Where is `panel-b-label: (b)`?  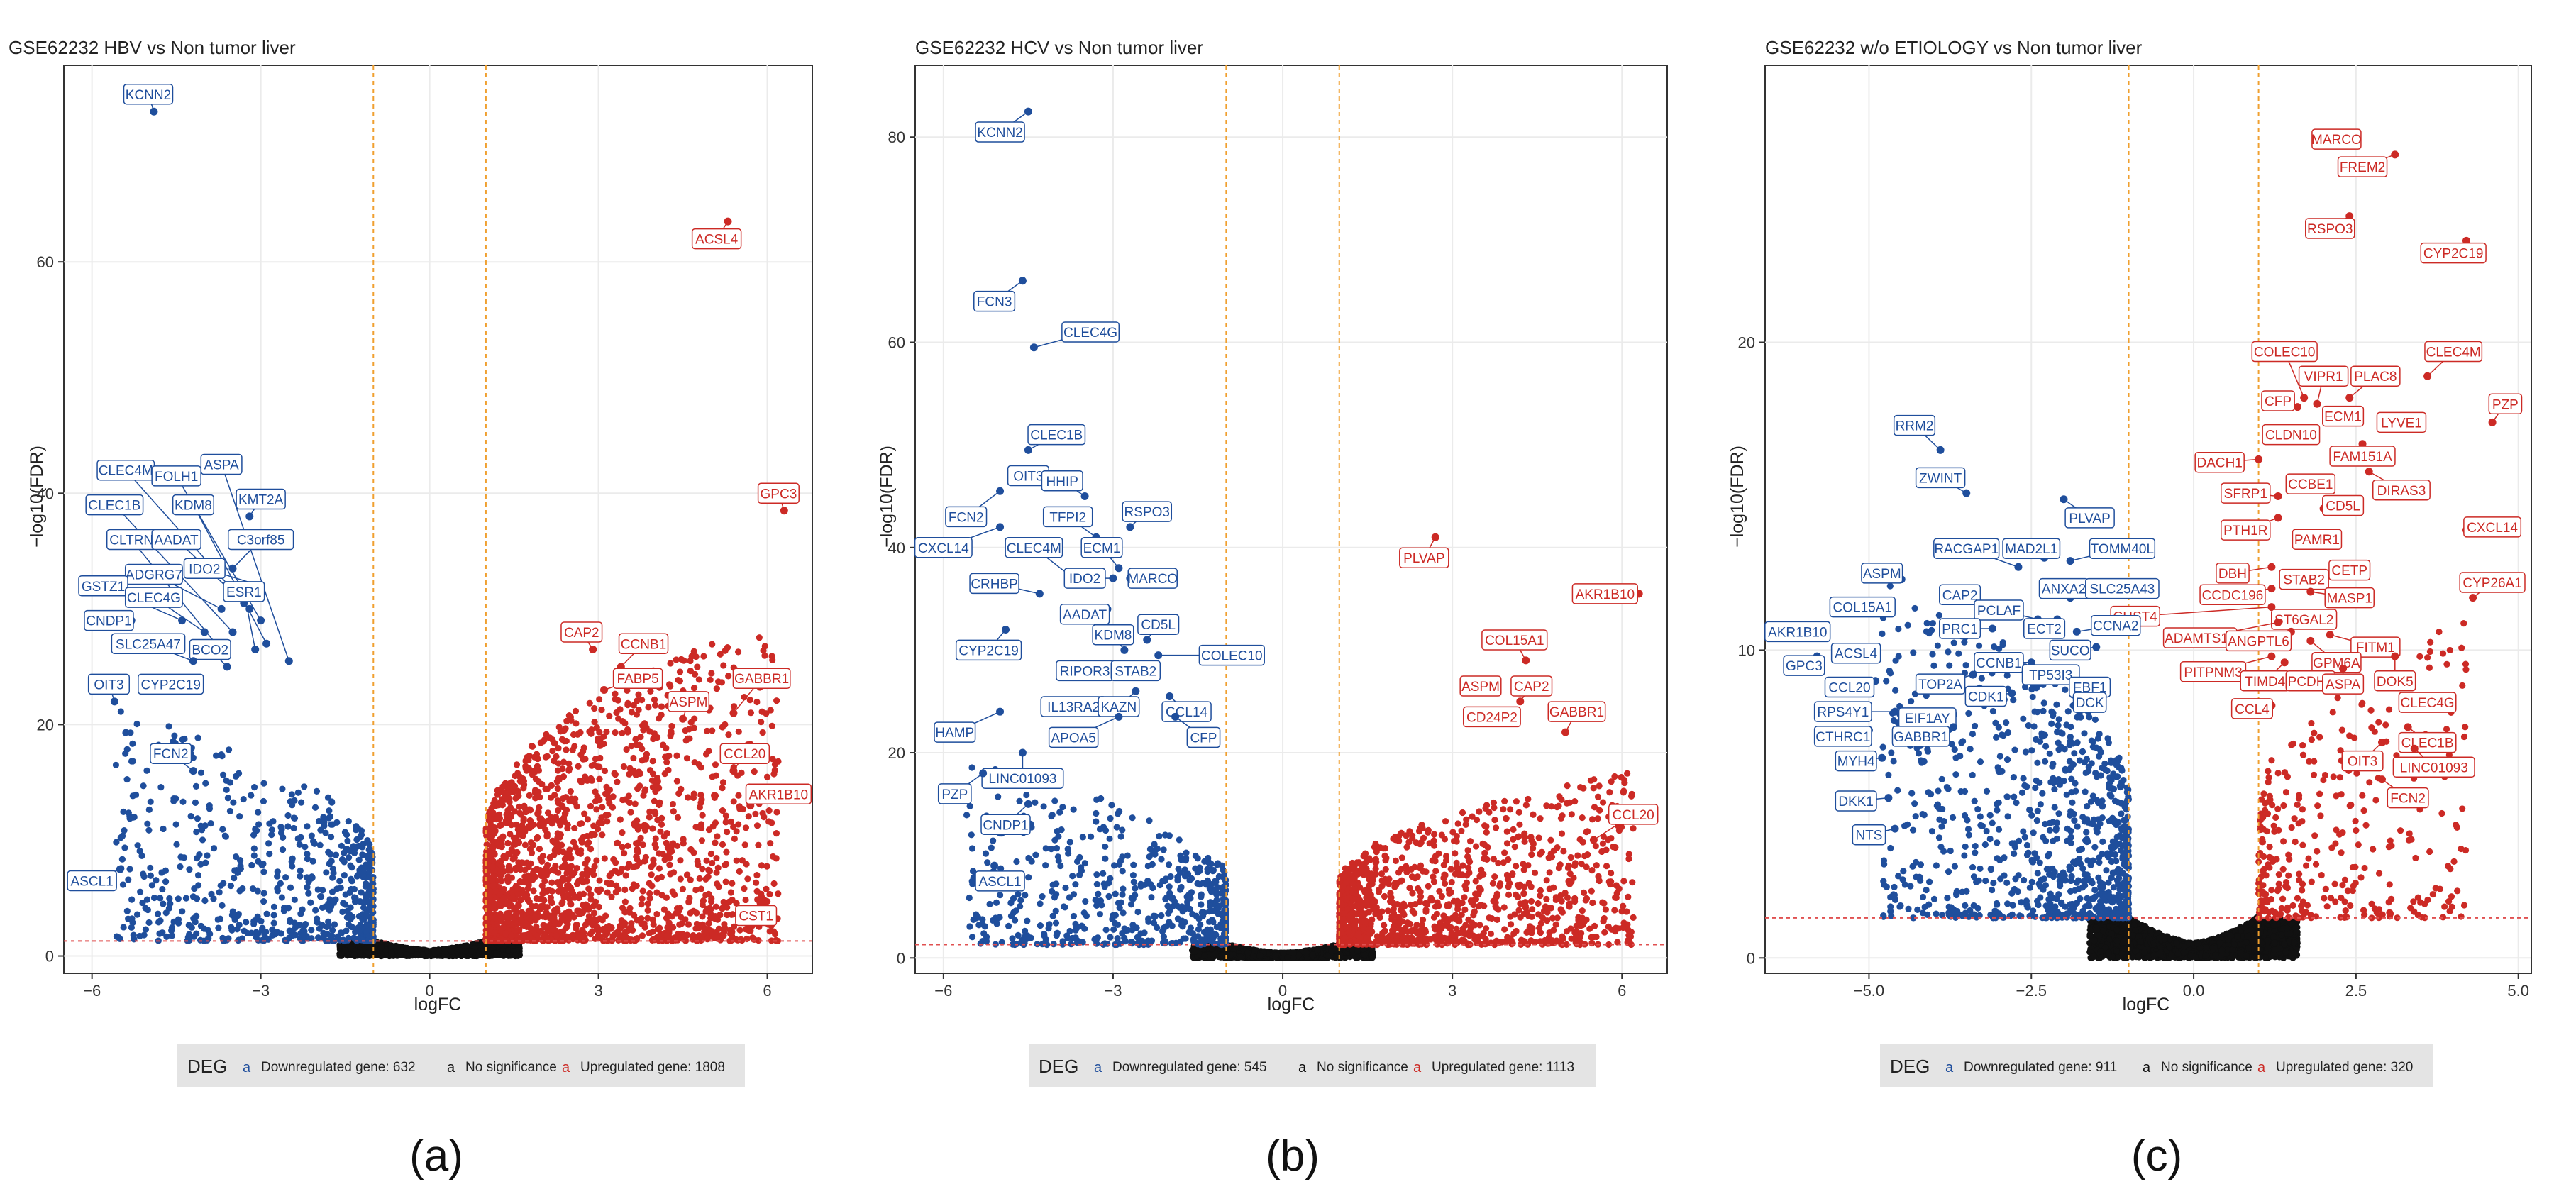 panel-b-label: (b) is located at coordinates (1293, 1156).